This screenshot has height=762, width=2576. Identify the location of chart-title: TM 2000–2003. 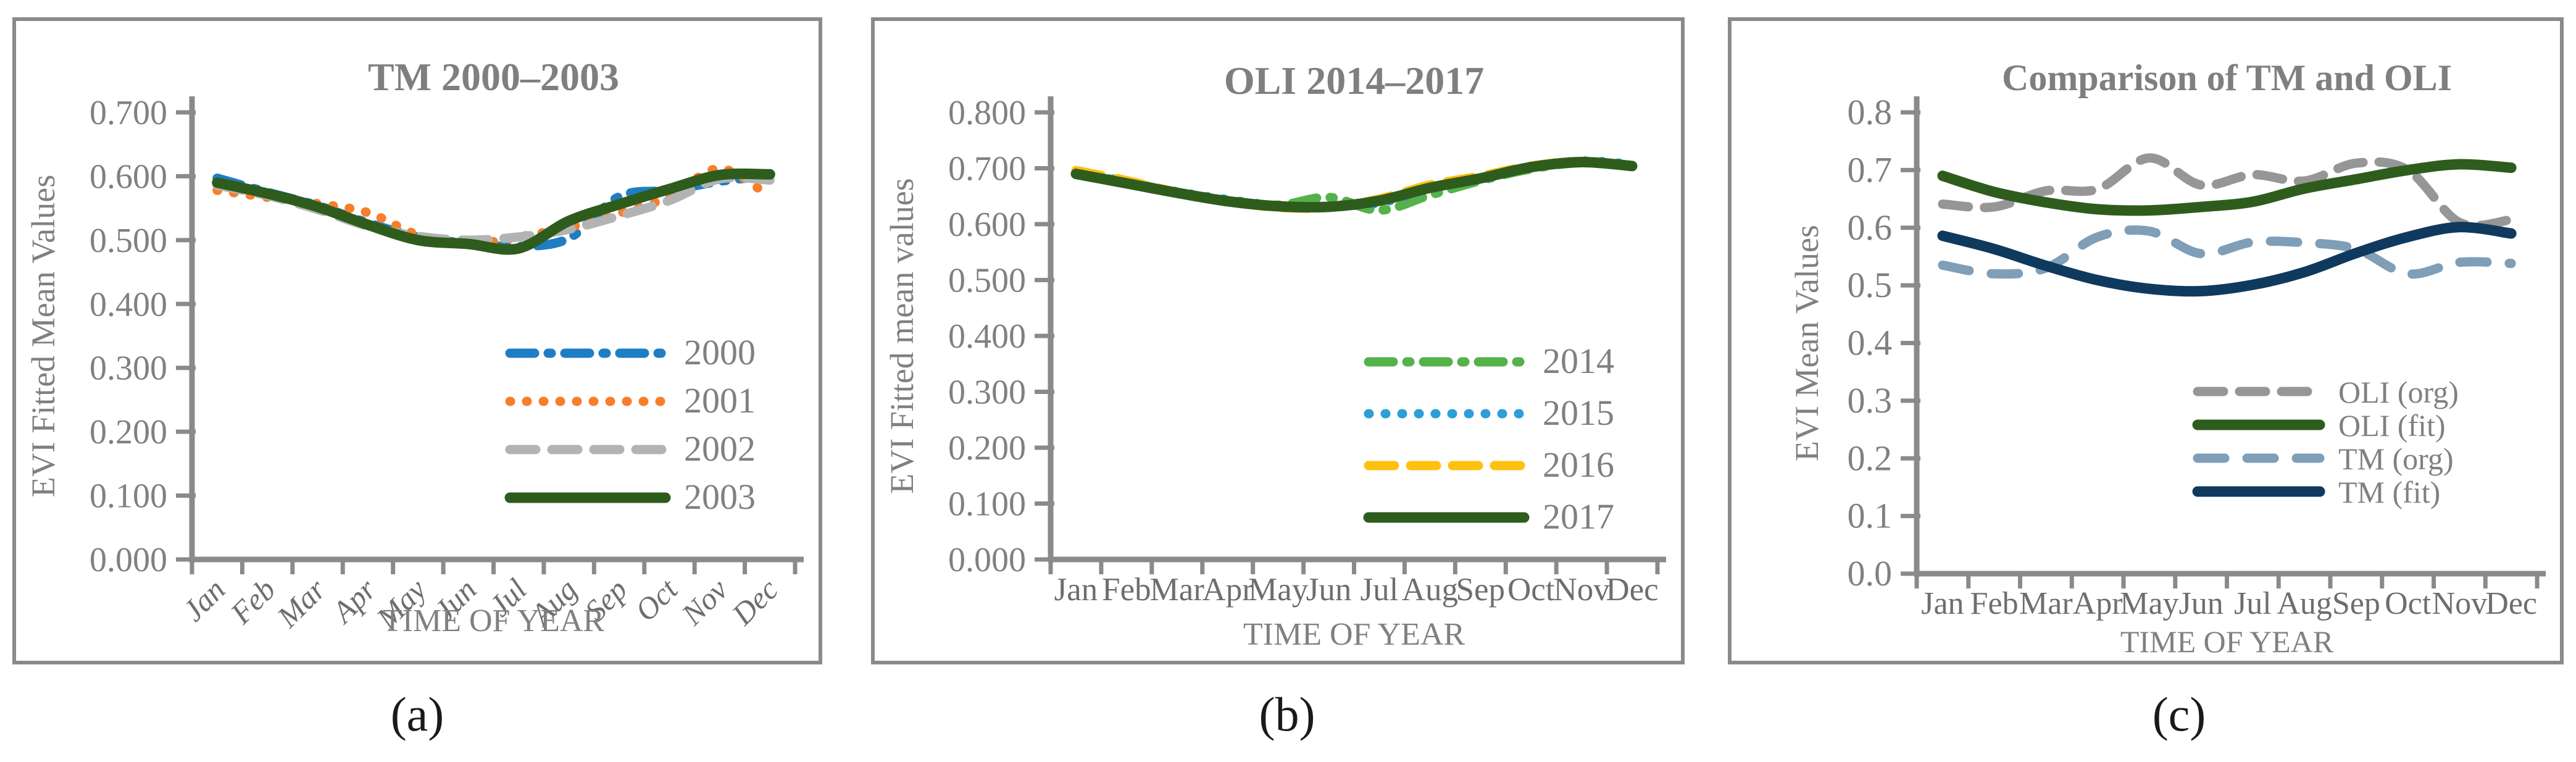
(494, 77).